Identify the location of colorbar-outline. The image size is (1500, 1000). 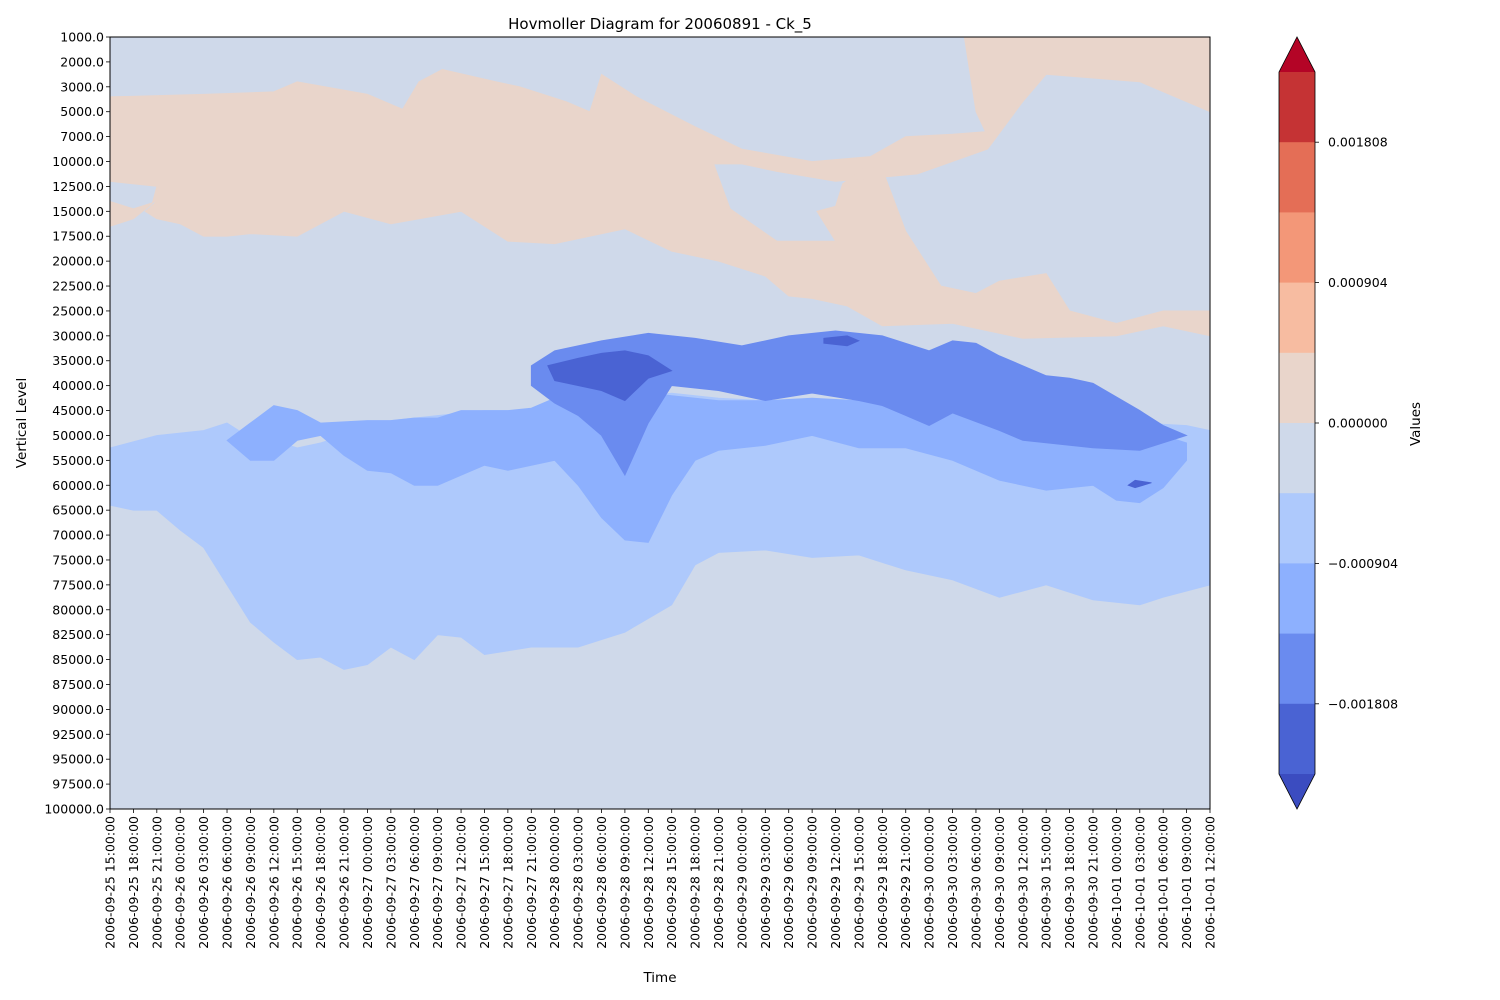
(1297, 423).